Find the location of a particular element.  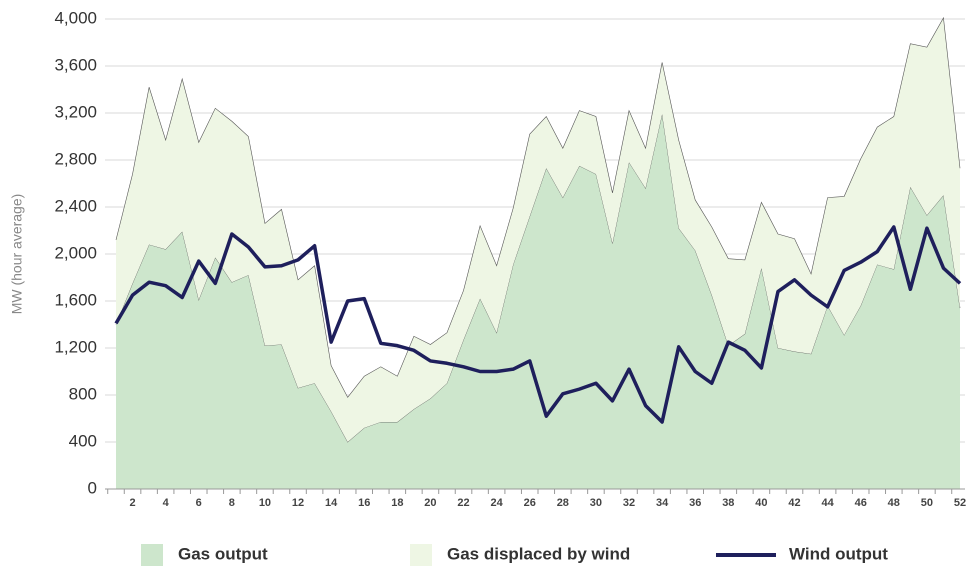

x-tick-label: 38 is located at coordinates (728, 503).